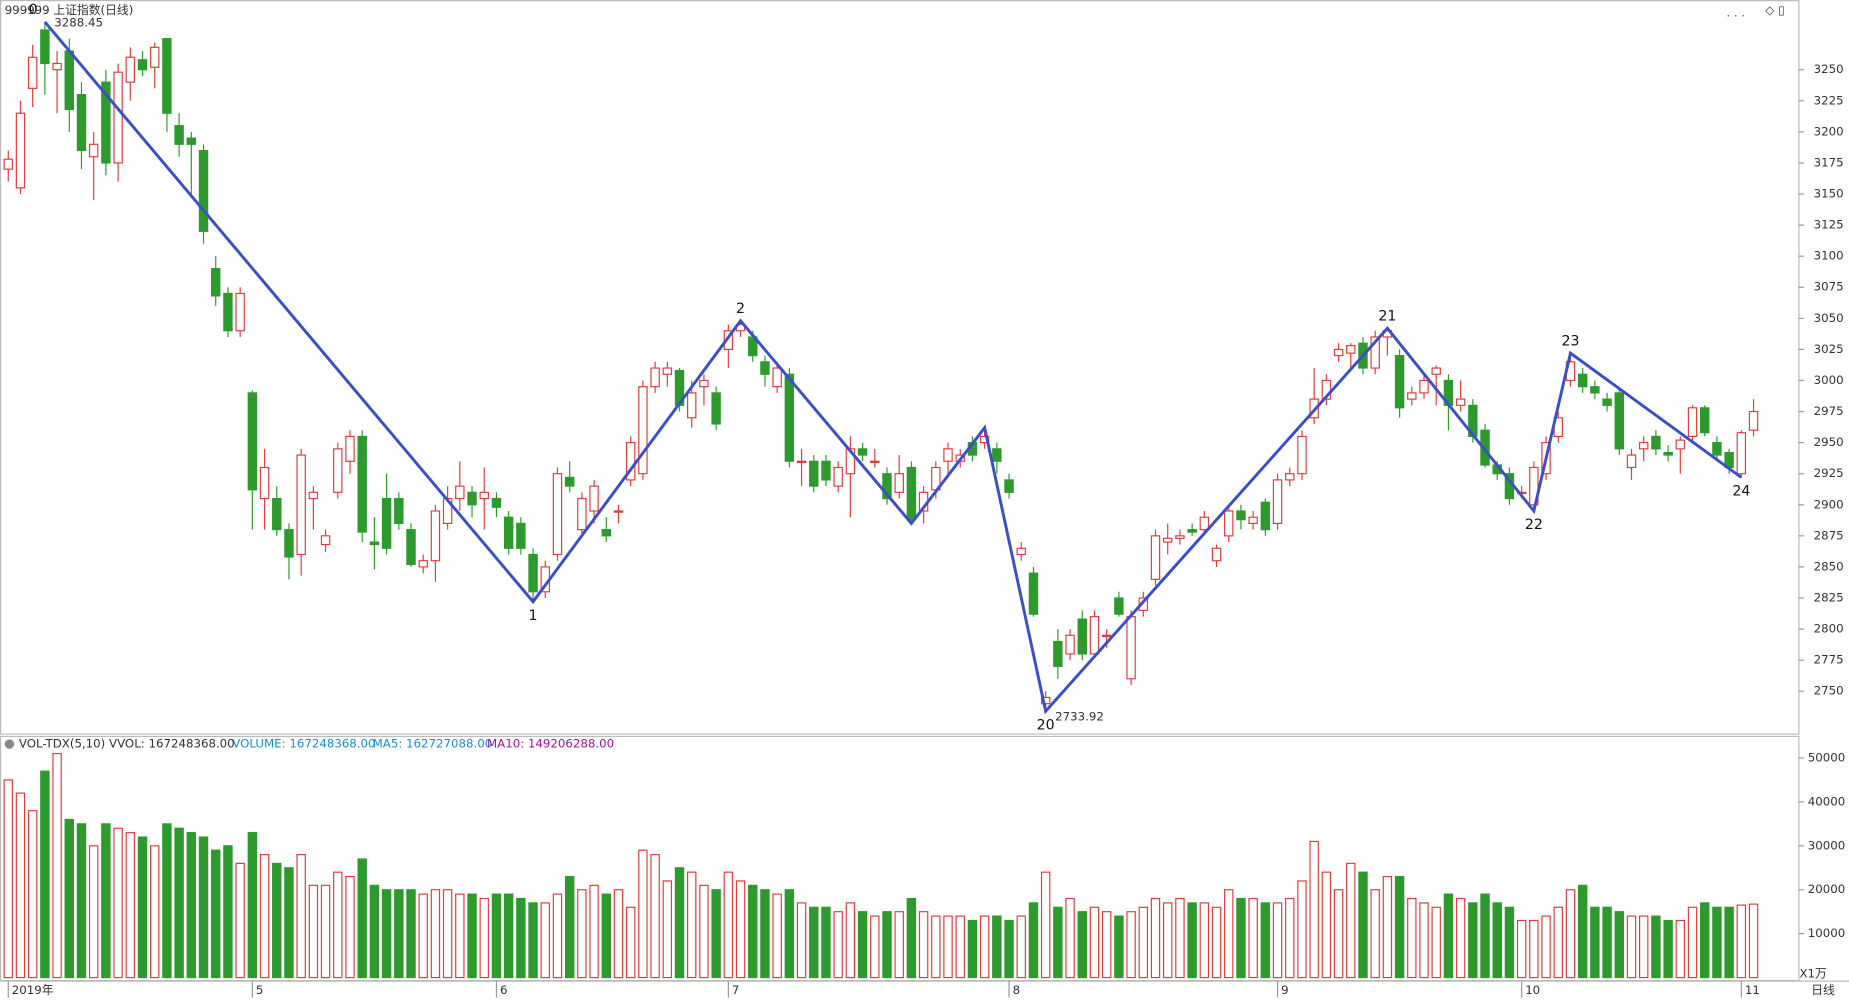  I want to click on icon-diamond: ◇ ▯, so click(1774, 10).